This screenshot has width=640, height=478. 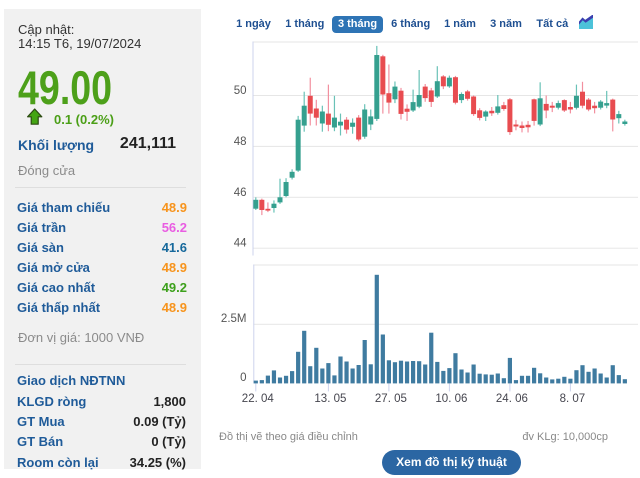 What do you see at coordinates (240, 142) in the screenshot?
I see `svg-text: 48` at bounding box center [240, 142].